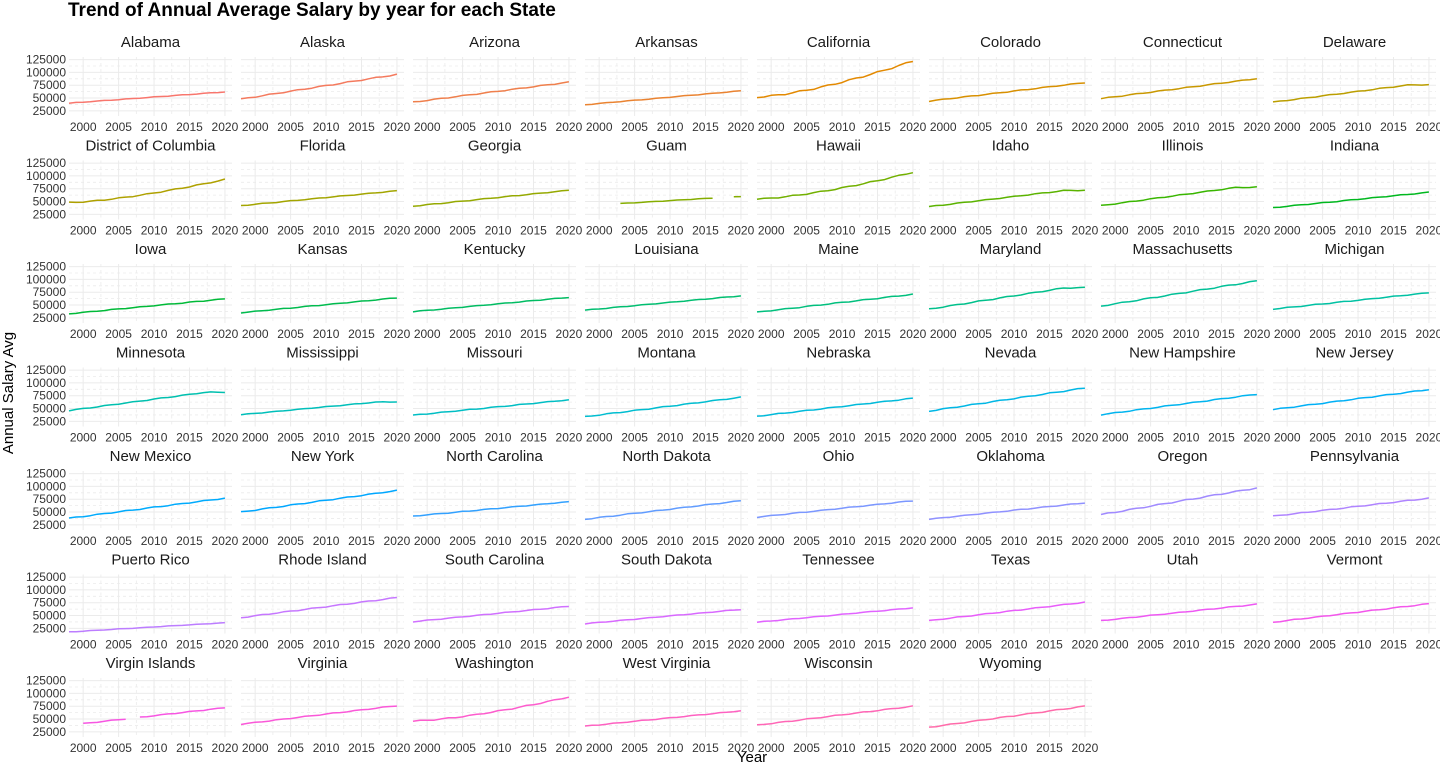 The width and height of the screenshot is (1440, 768). I want to click on facet-panel-colorado: Colorado 2000 2005 2010 2015 2020, so click(1013, 84).